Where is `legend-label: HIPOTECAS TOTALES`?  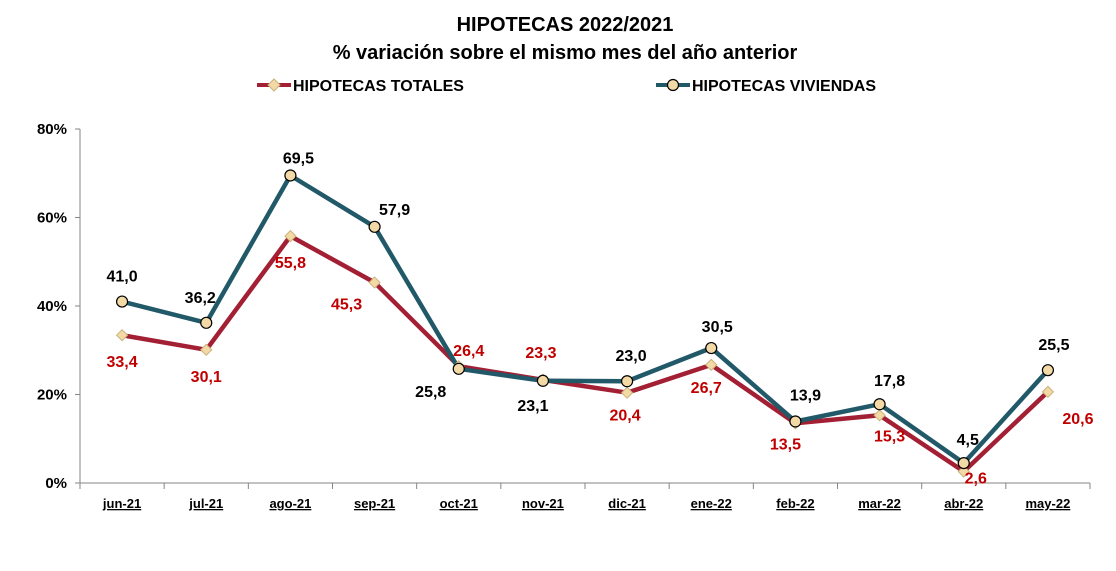 legend-label: HIPOTECAS TOTALES is located at coordinates (378, 86).